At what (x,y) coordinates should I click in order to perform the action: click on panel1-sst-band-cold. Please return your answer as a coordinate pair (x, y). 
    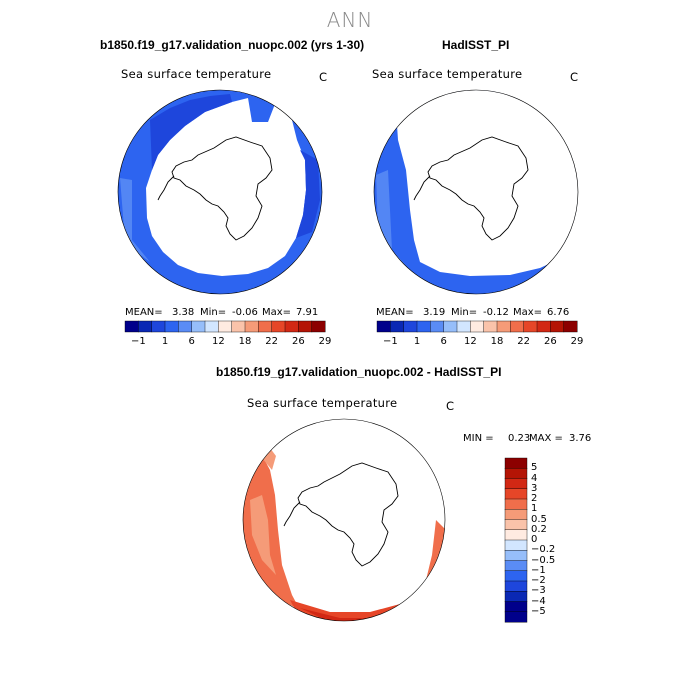
    Looking at the image, I should click on (191, 132).